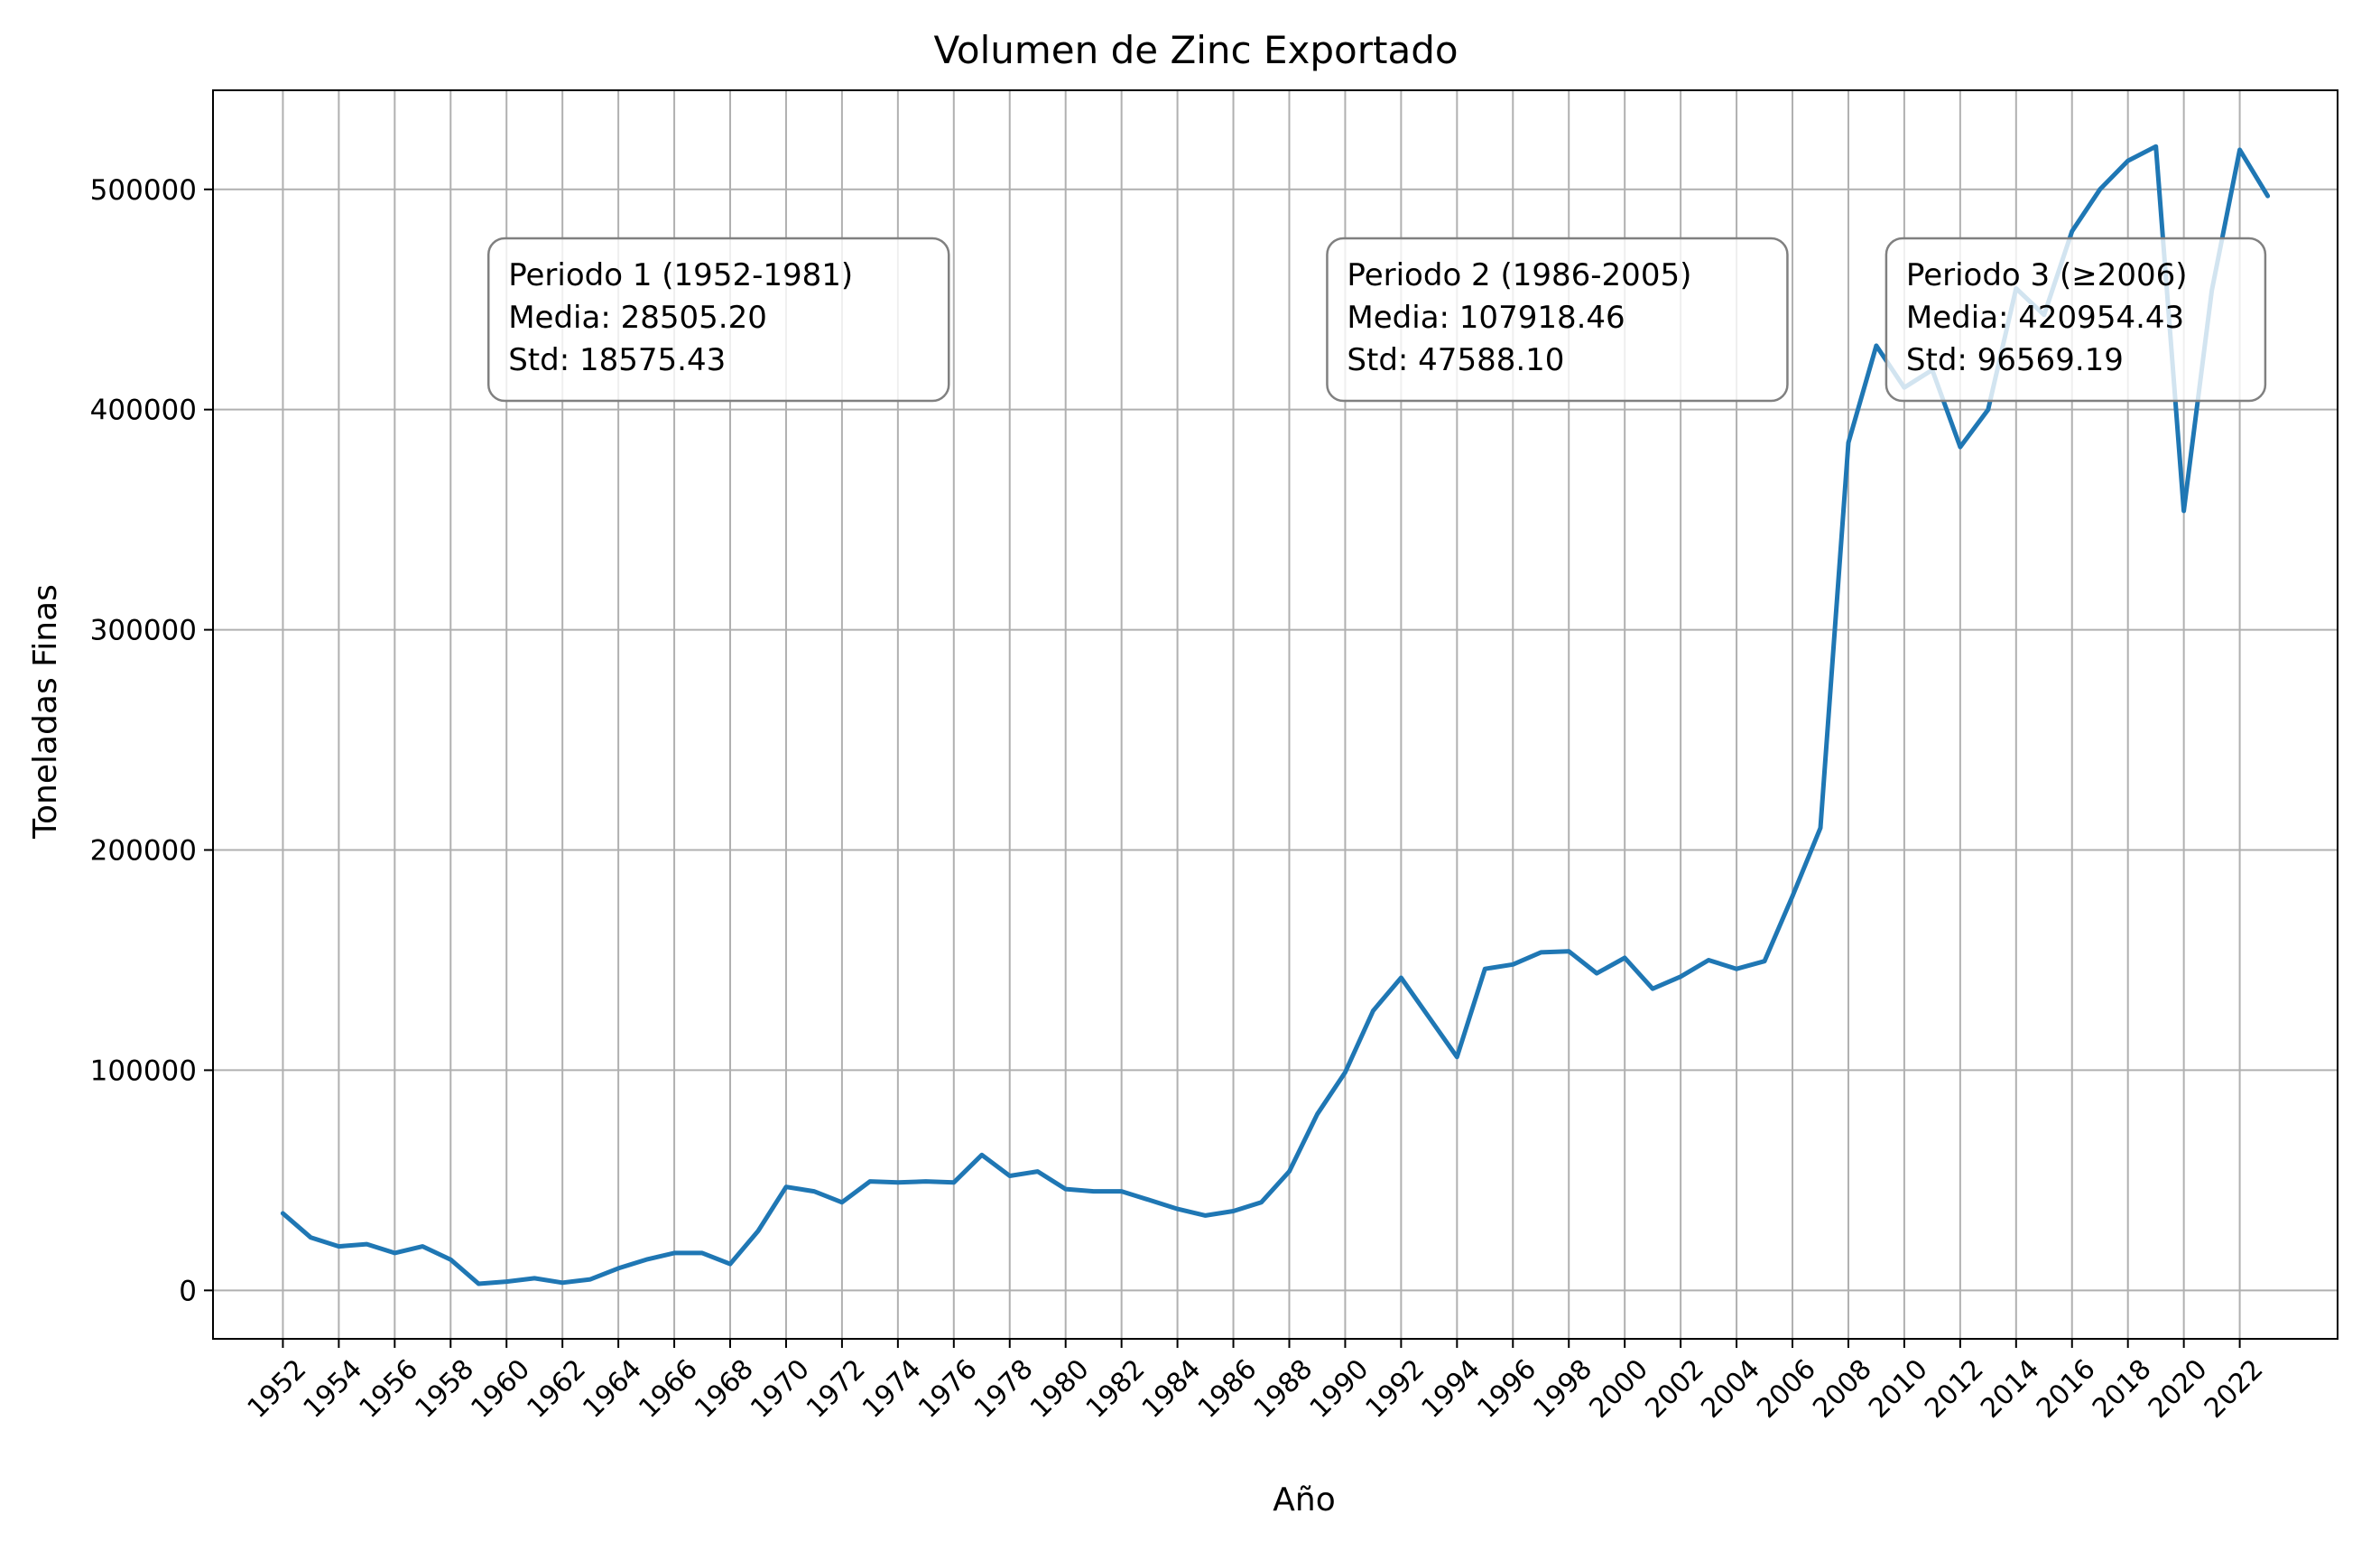  Describe the element at coordinates (143, 851) in the screenshot. I see `y-tick-label: 200000` at that location.